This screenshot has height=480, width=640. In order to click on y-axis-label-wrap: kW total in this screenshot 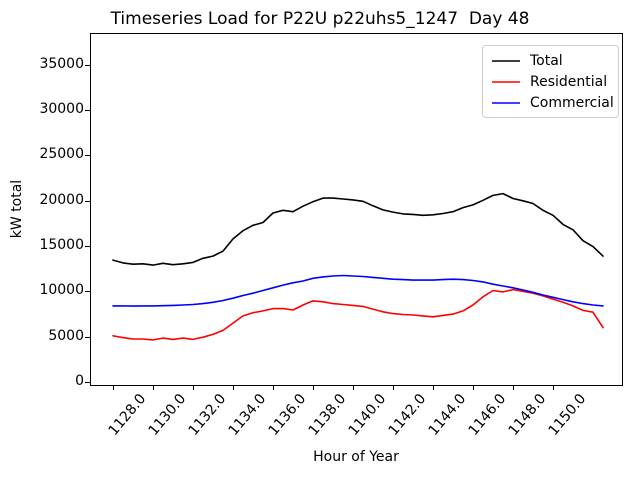, I will do `click(17, 209)`.